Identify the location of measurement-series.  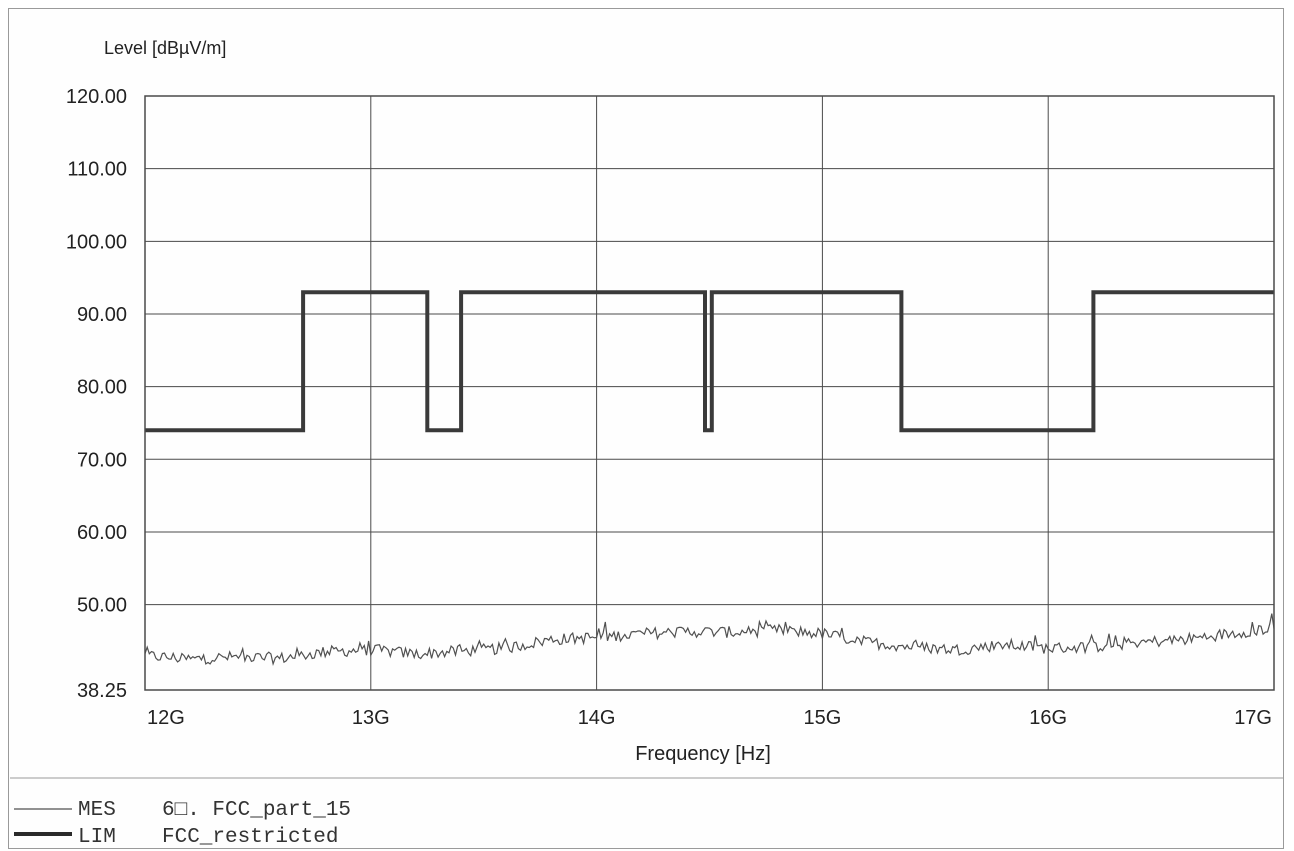
(709, 640).